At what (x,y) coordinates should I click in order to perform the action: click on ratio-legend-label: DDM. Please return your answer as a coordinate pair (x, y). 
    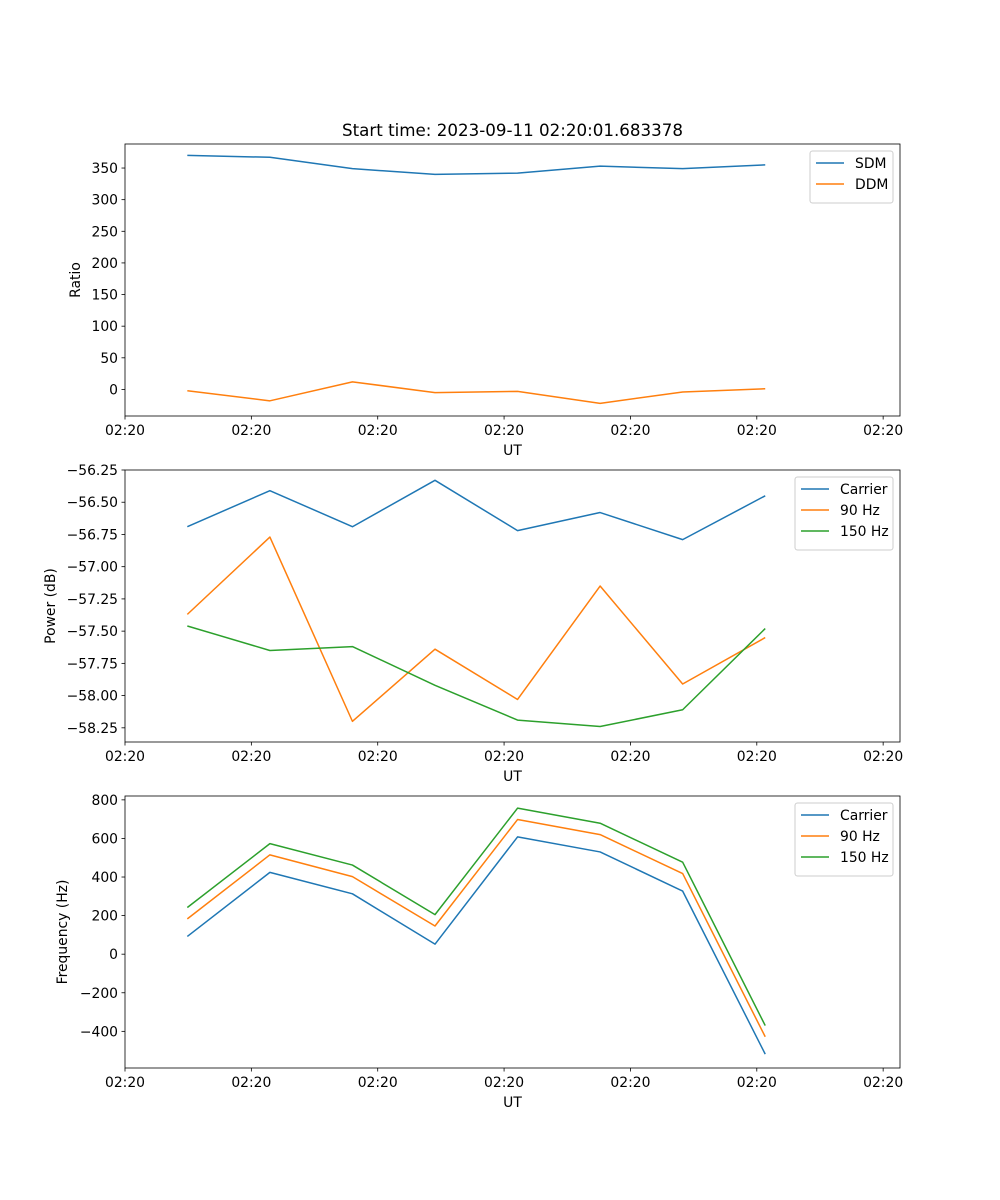
    Looking at the image, I should click on (871, 185).